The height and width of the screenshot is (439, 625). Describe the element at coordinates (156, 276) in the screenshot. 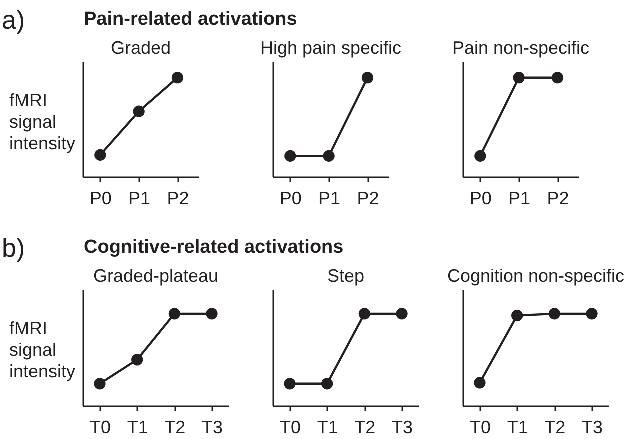

I see `chart-title: Graded-plateau` at that location.